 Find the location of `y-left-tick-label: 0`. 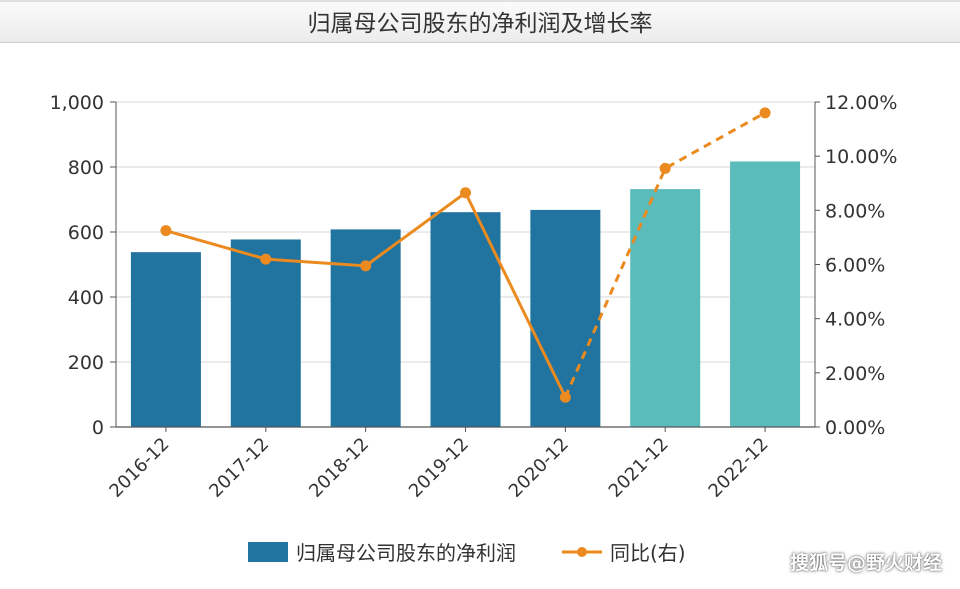

y-left-tick-label: 0 is located at coordinates (98, 428).